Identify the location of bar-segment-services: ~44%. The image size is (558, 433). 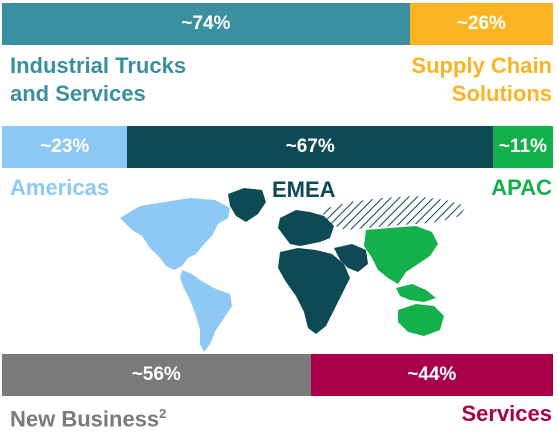
(431, 375).